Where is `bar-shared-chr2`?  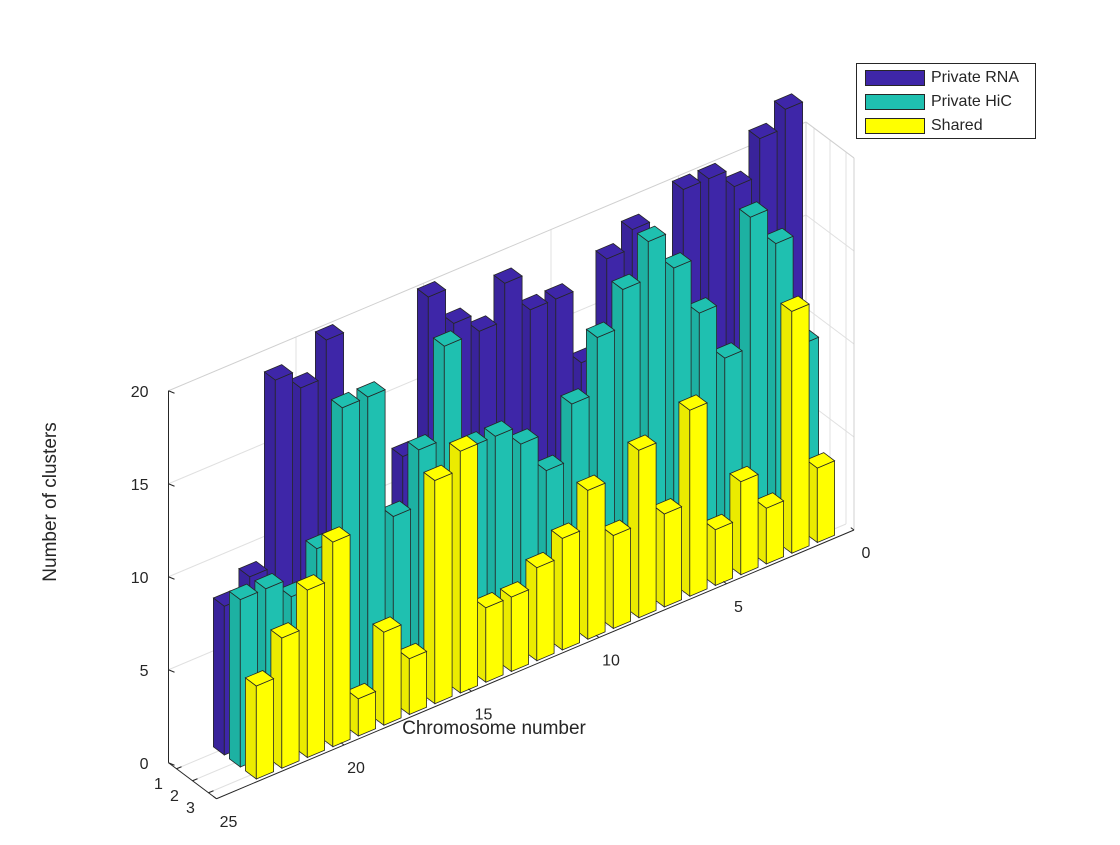 bar-shared-chr2 is located at coordinates (795, 424).